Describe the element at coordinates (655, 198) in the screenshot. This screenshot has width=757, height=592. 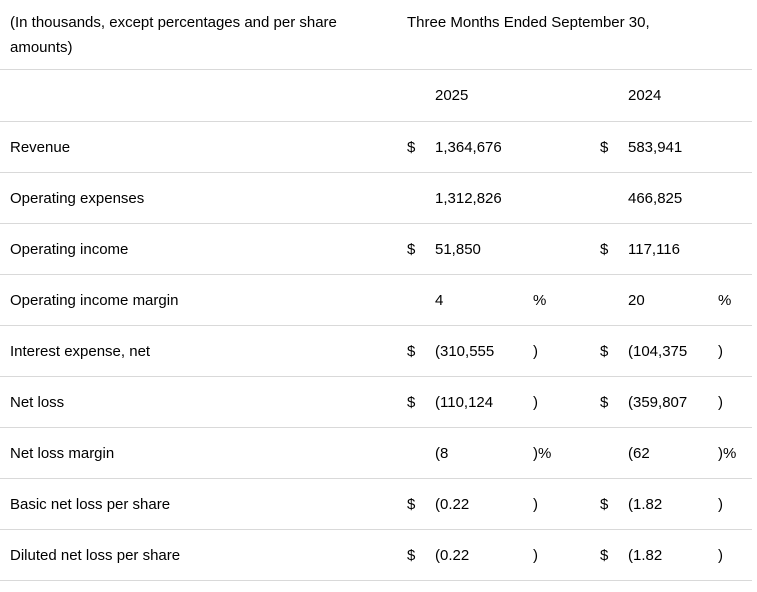
I see `value-2024: 466,825` at that location.